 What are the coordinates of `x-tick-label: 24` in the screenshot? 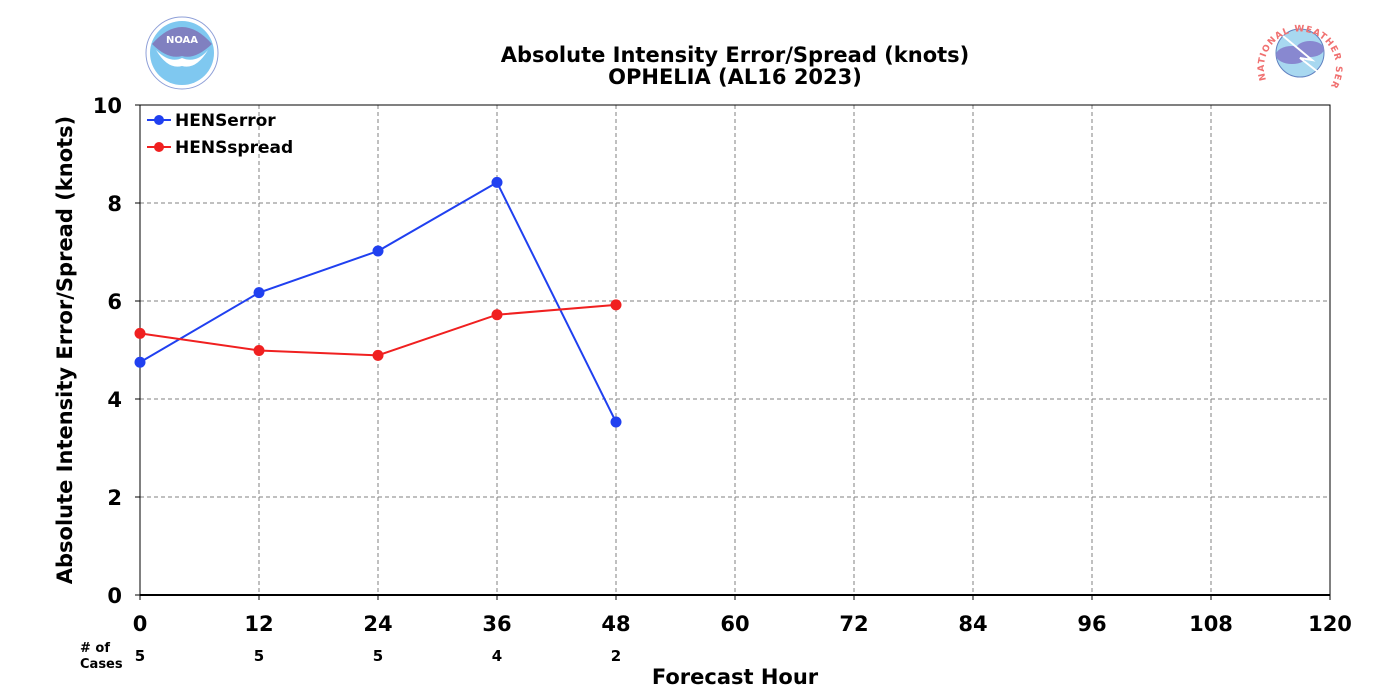 It's located at (377, 624).